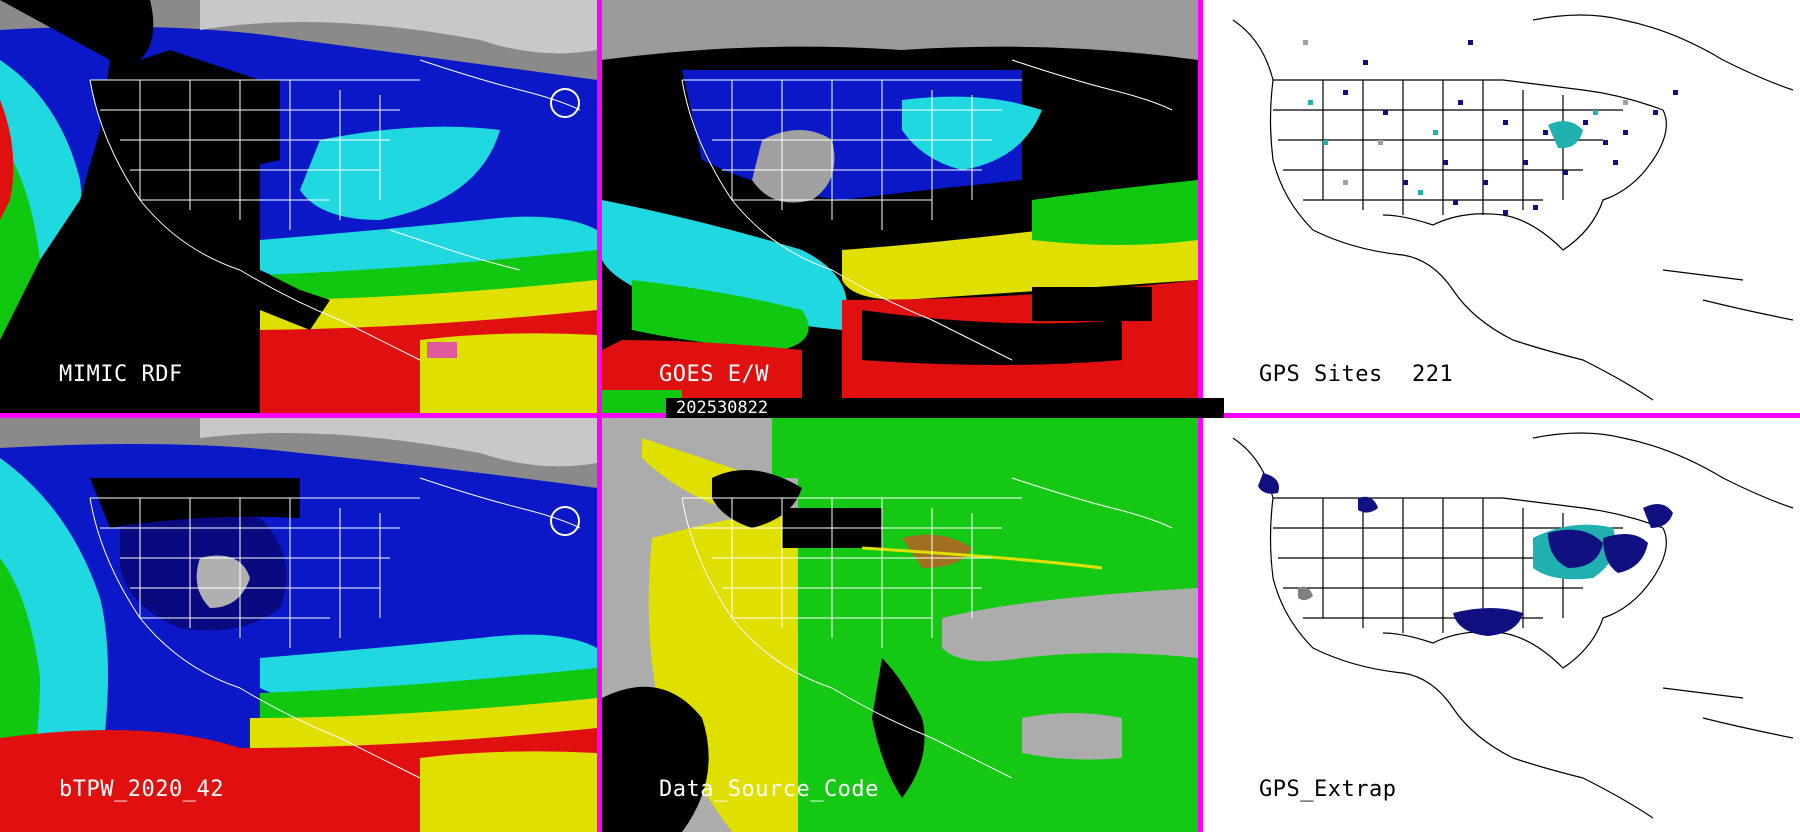  Describe the element at coordinates (1513, 625) in the screenshot. I see `gps-extrap-map` at that location.